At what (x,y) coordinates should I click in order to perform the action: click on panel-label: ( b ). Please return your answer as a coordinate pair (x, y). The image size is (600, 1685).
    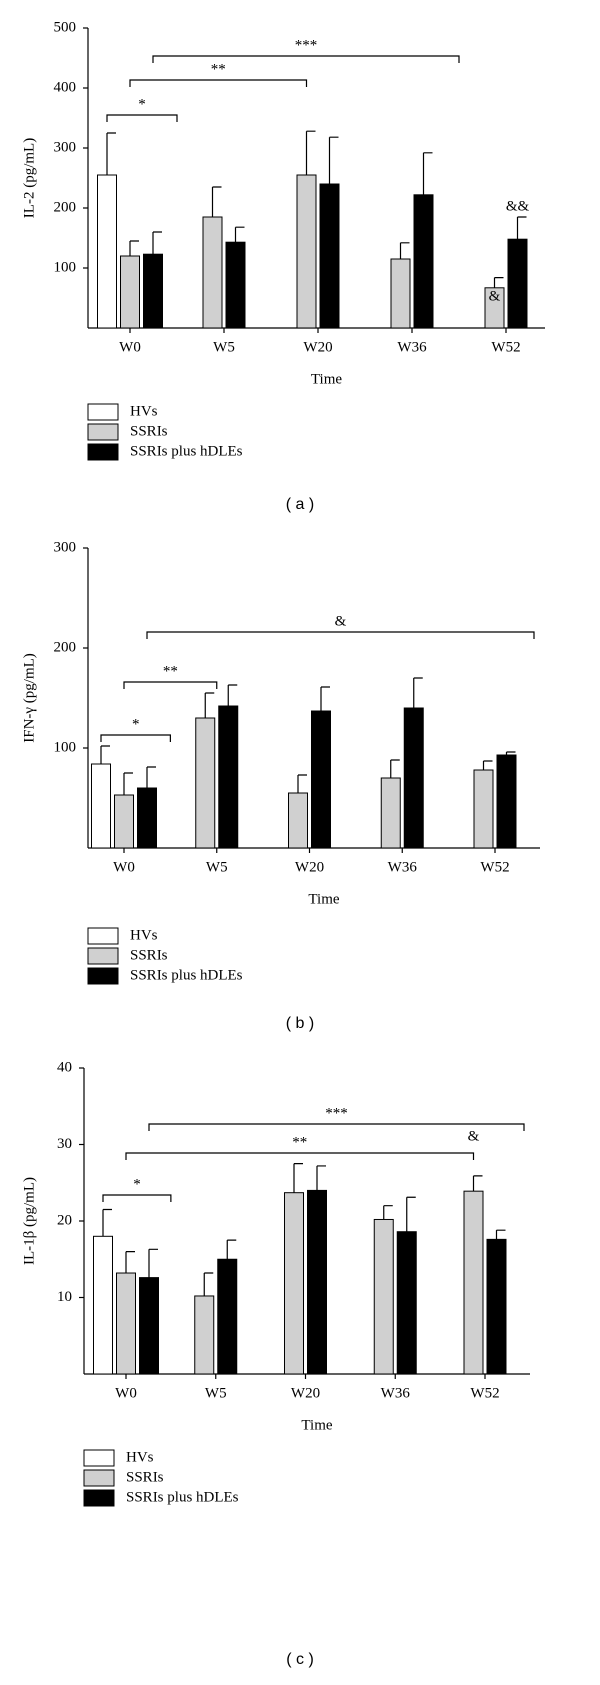
    Looking at the image, I should click on (300, 1023).